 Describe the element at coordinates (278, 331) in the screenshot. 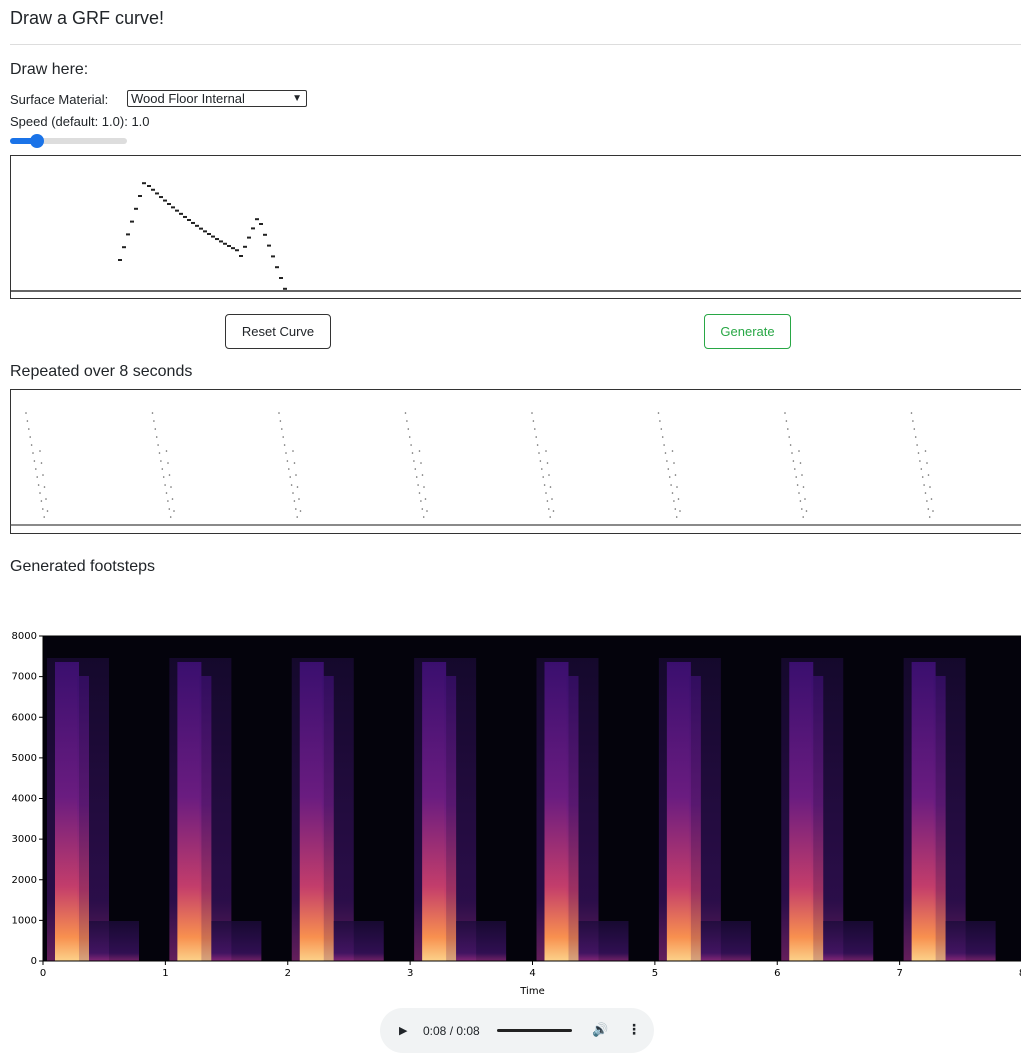

I see `reset-button: Reset Curve` at that location.